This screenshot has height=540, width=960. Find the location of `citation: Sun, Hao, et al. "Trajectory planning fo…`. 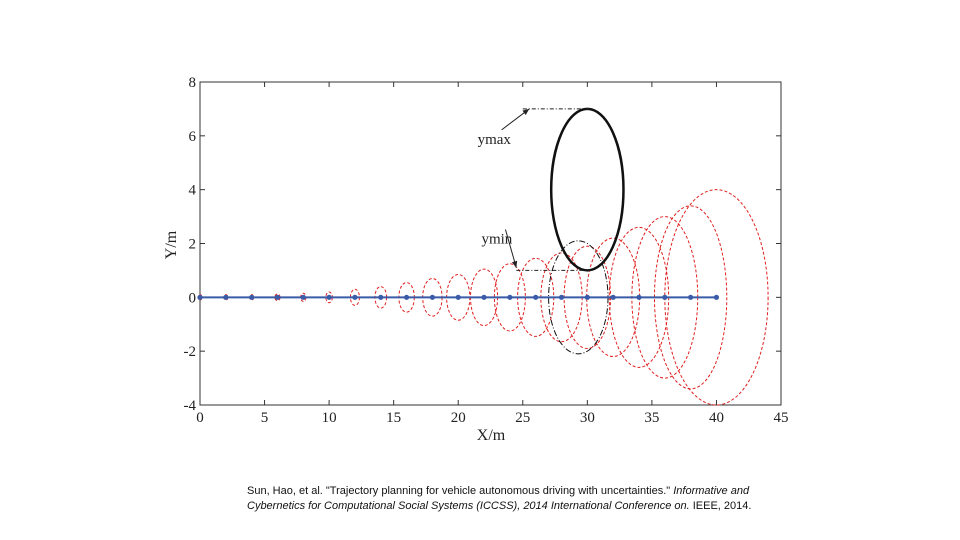

citation: Sun, Hao, et al. "Trajectory planning fo… is located at coordinates (507, 499).